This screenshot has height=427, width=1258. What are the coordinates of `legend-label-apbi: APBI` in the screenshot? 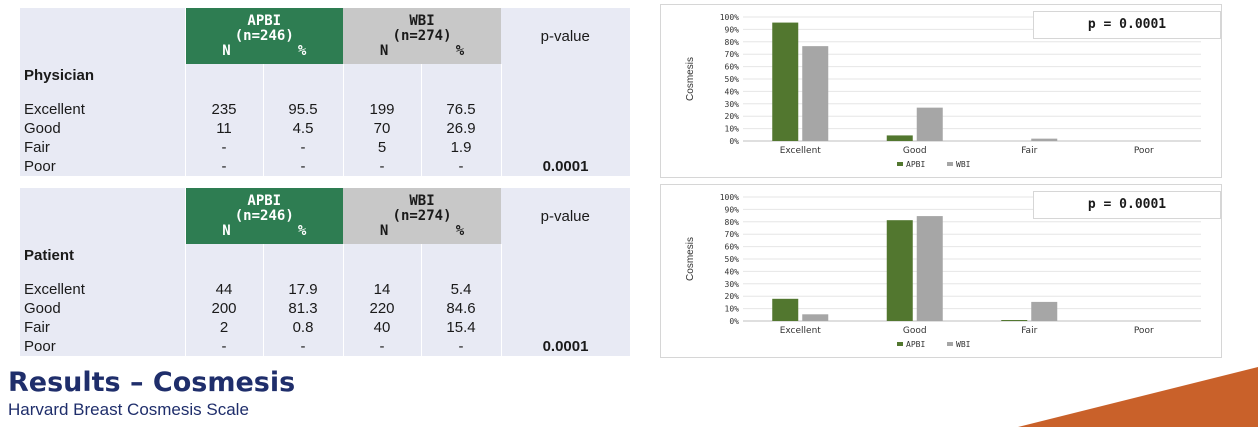 It's located at (915, 164).